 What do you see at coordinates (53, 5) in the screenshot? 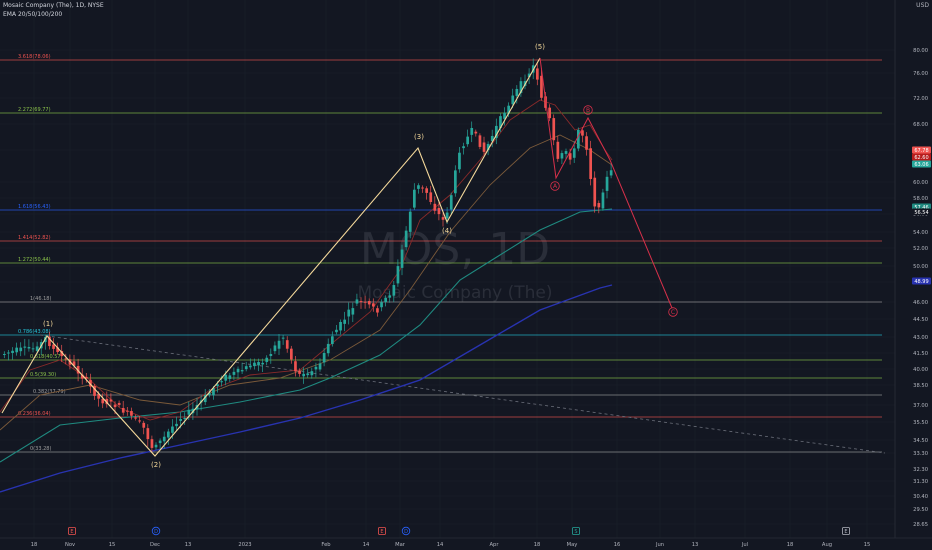
I see `symbol-title: Mosaic Company (The), 1D, NYSE` at bounding box center [53, 5].